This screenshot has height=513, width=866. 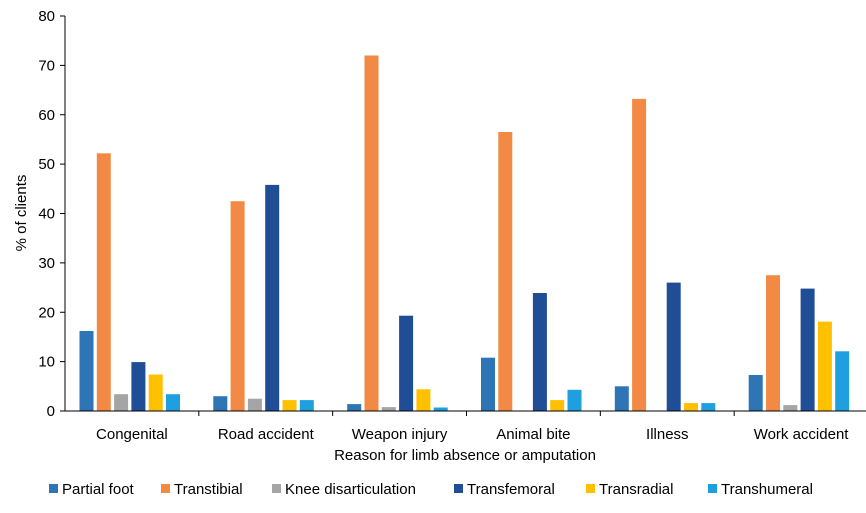 I want to click on legend-label: Knee disarticulation, so click(x=350, y=489).